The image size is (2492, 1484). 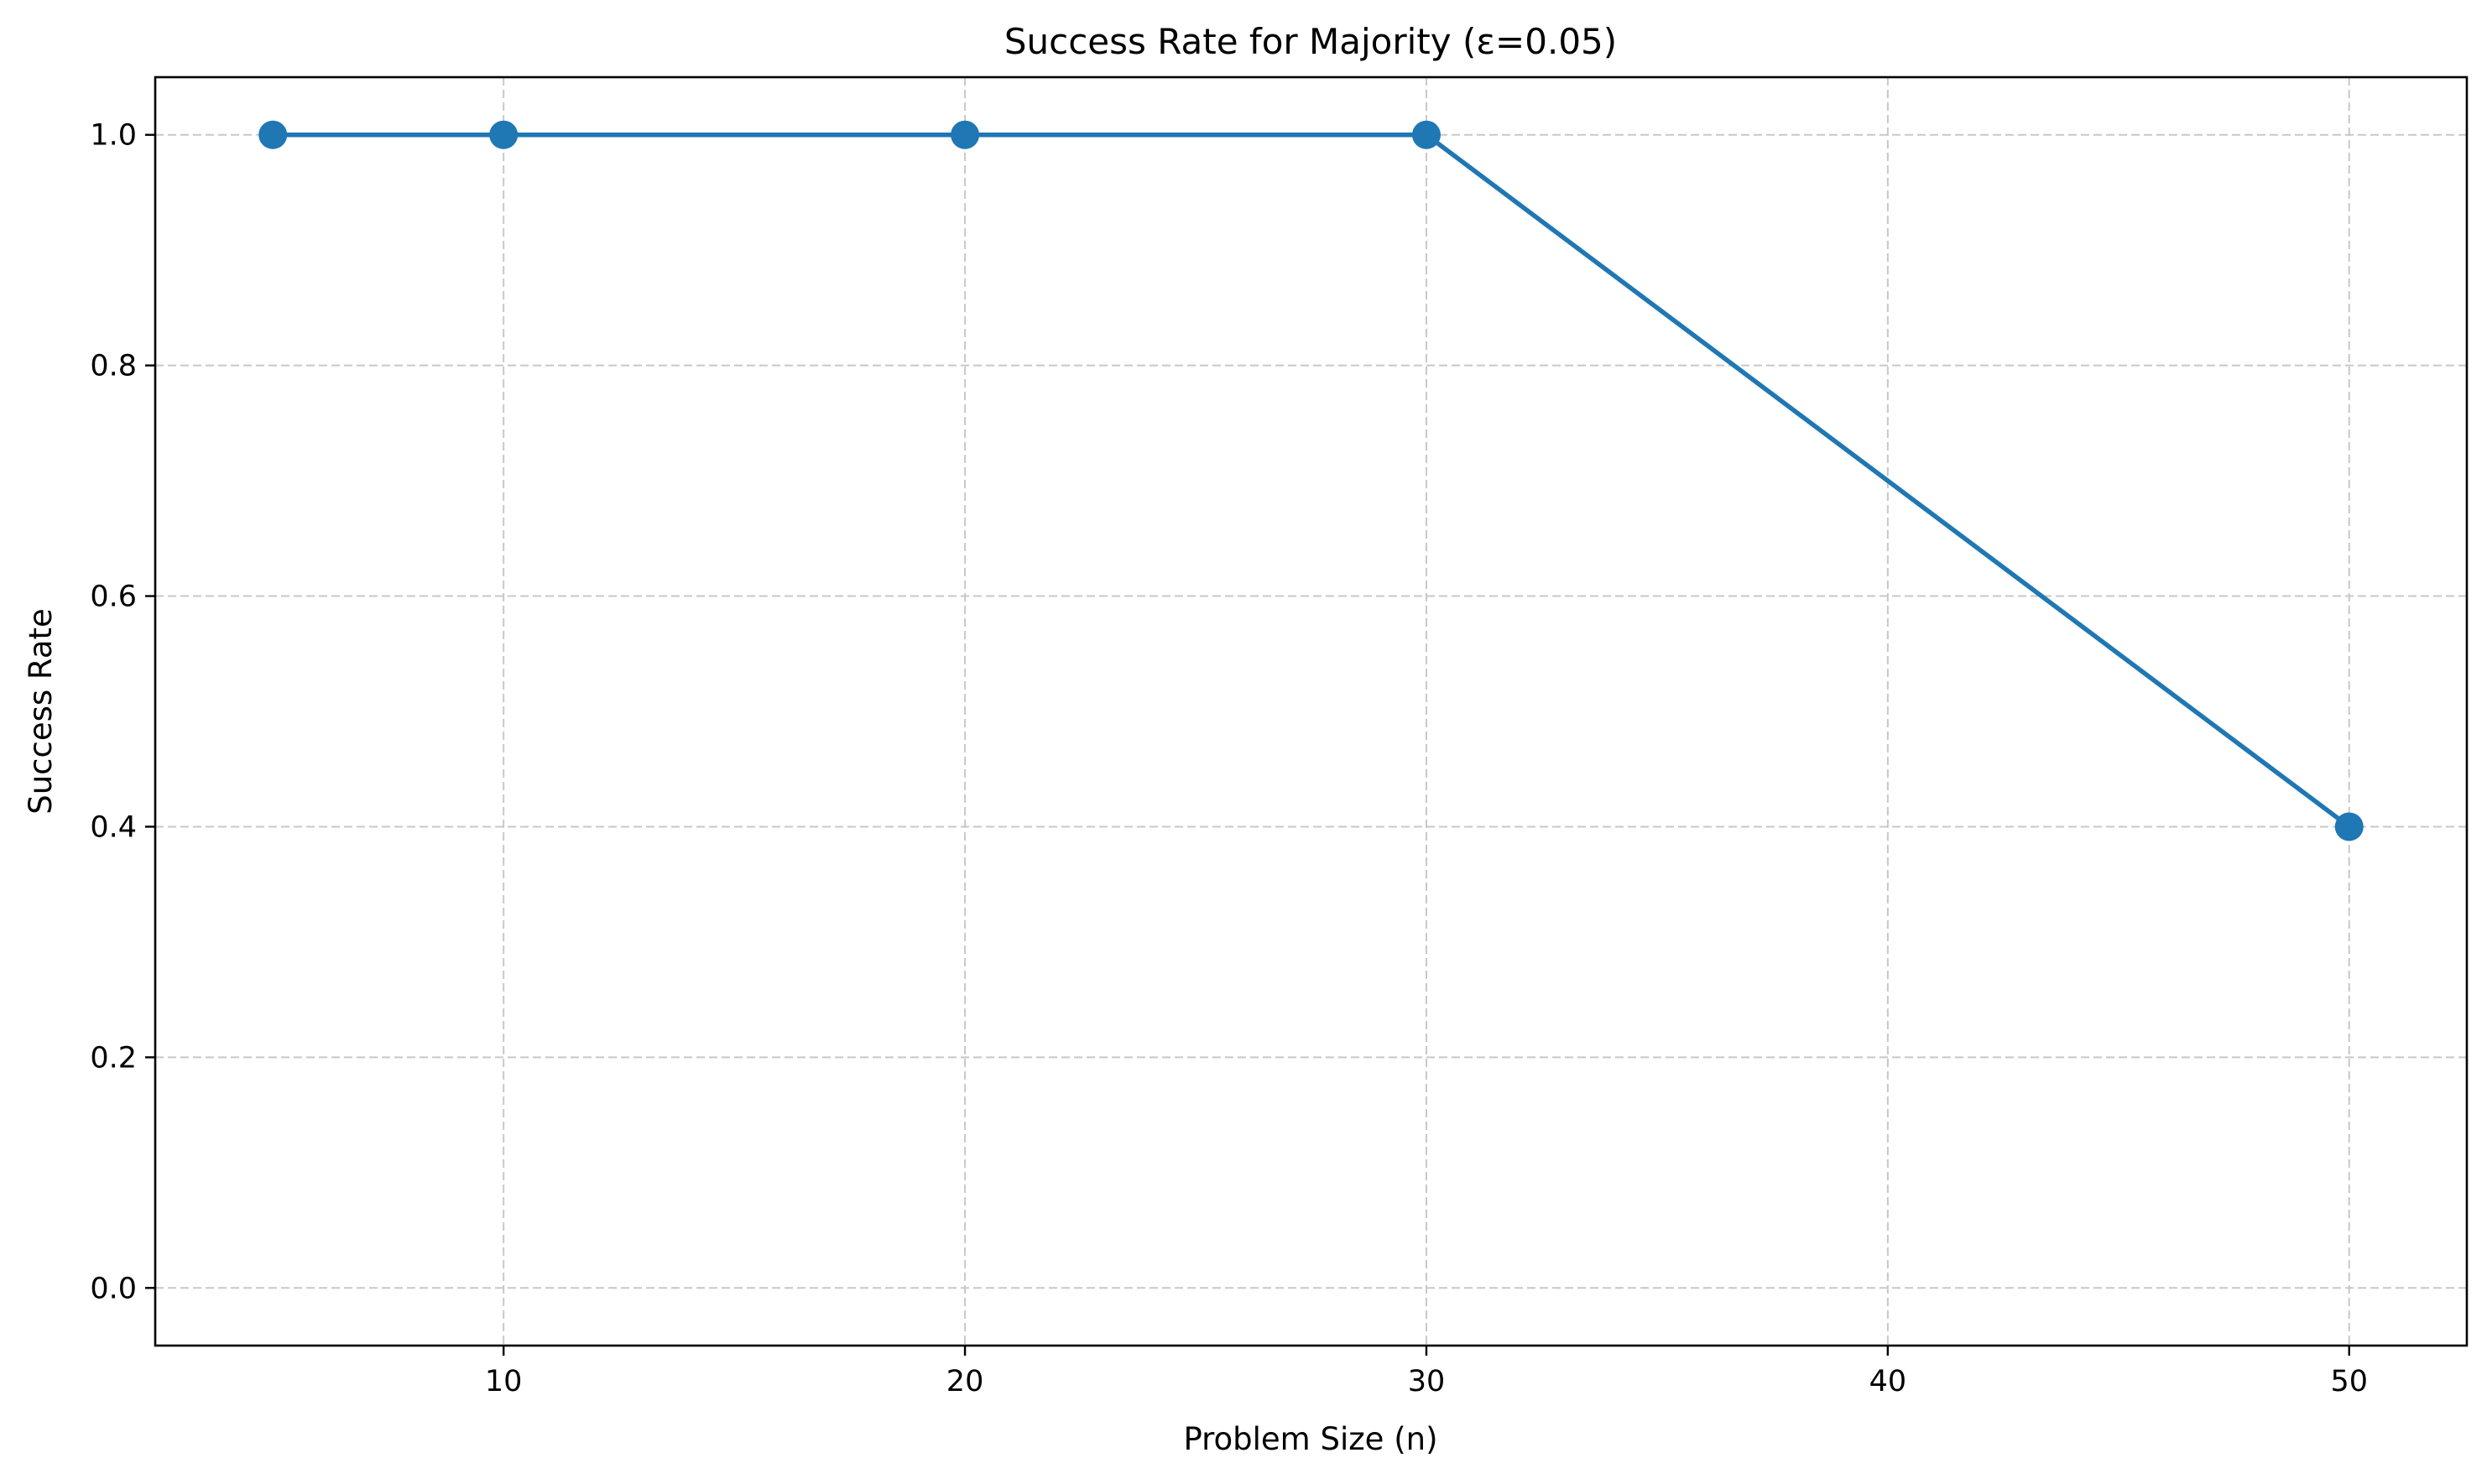 I want to click on x-axis-label: Problem Size (n), so click(x=1310, y=1439).